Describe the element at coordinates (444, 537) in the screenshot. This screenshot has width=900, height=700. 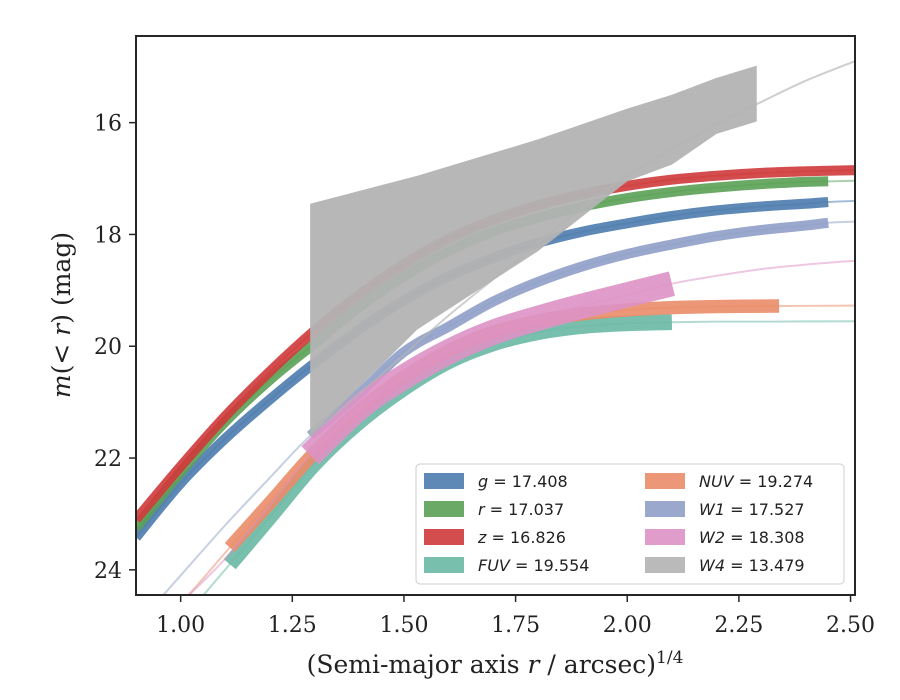
I see `legend-swatch-z` at that location.